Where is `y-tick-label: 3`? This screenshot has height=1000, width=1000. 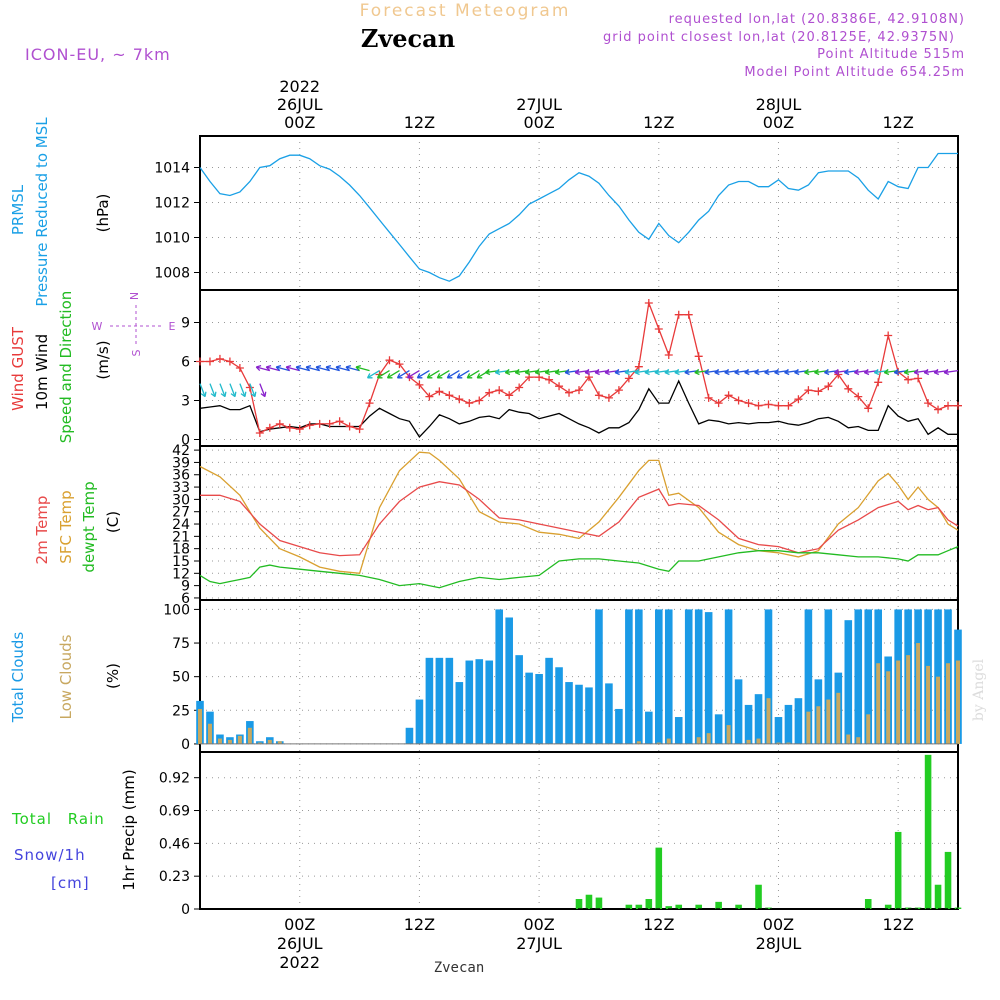
y-tick-label: 3 is located at coordinates (185, 402).